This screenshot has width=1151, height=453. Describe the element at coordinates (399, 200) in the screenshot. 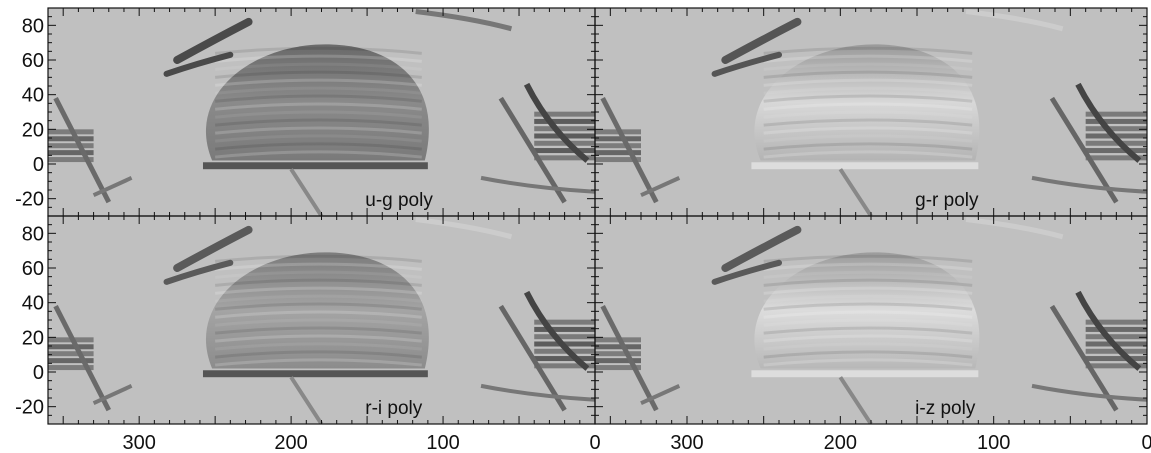

I see `panel-label: u-g poly` at that location.